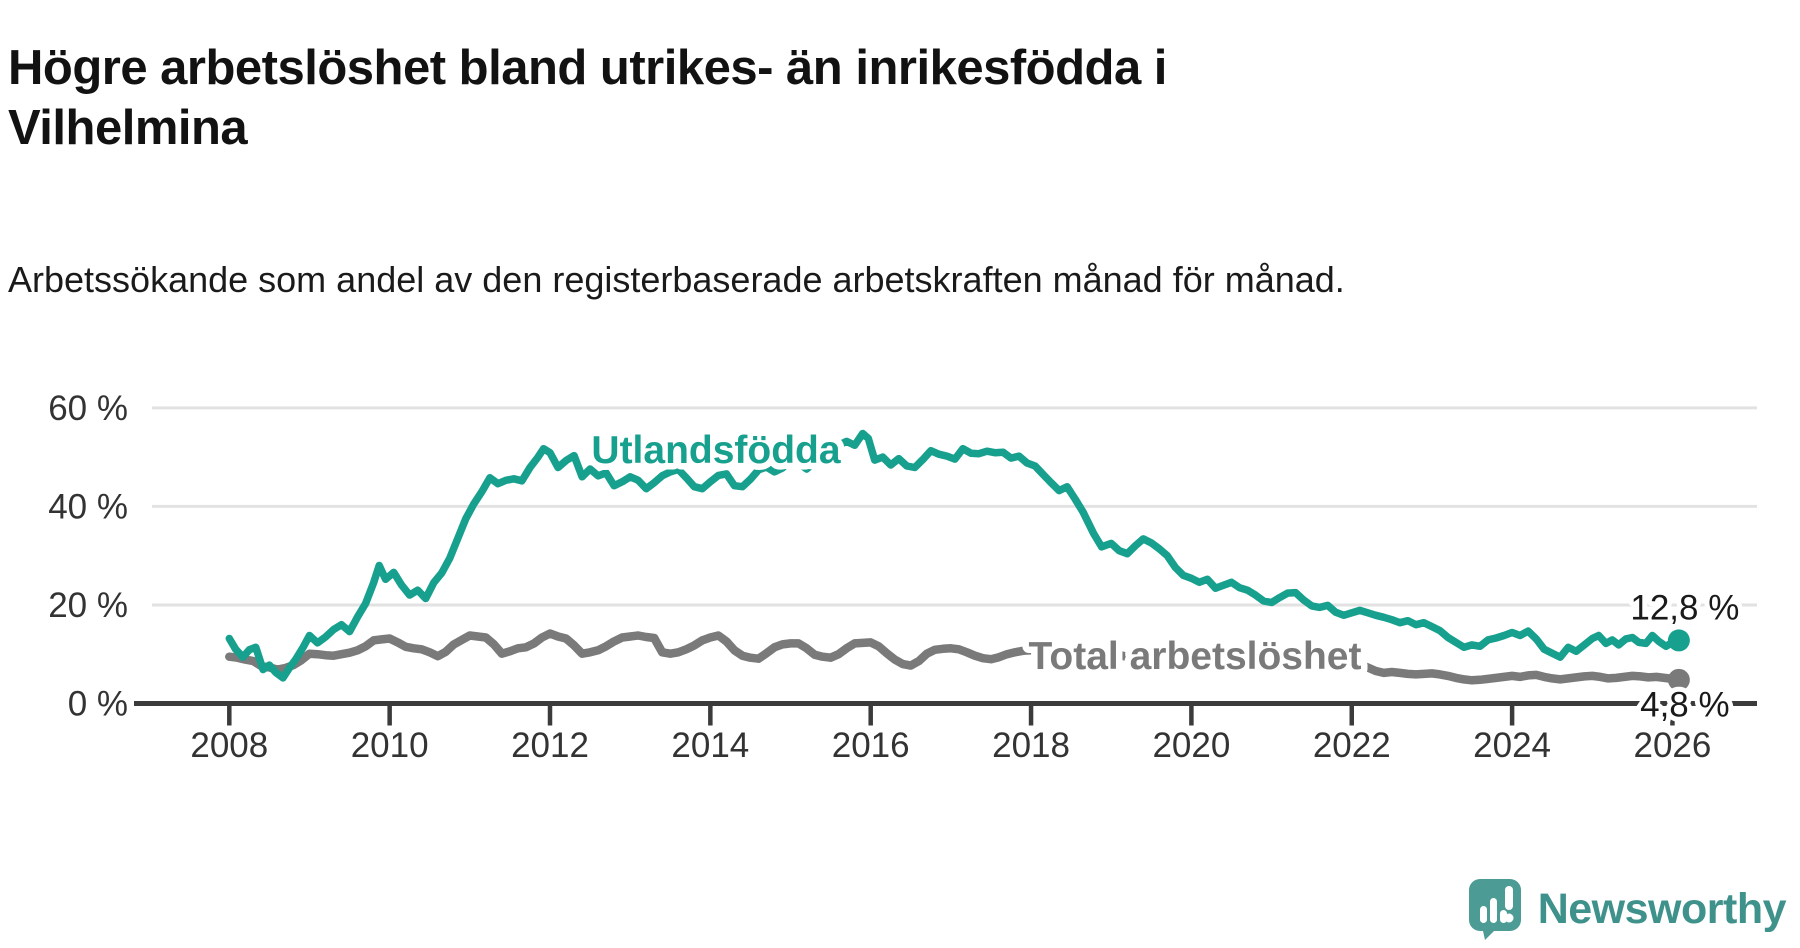 The width and height of the screenshot is (1800, 948). I want to click on x-tick-label-2026: 2026, so click(1673, 745).